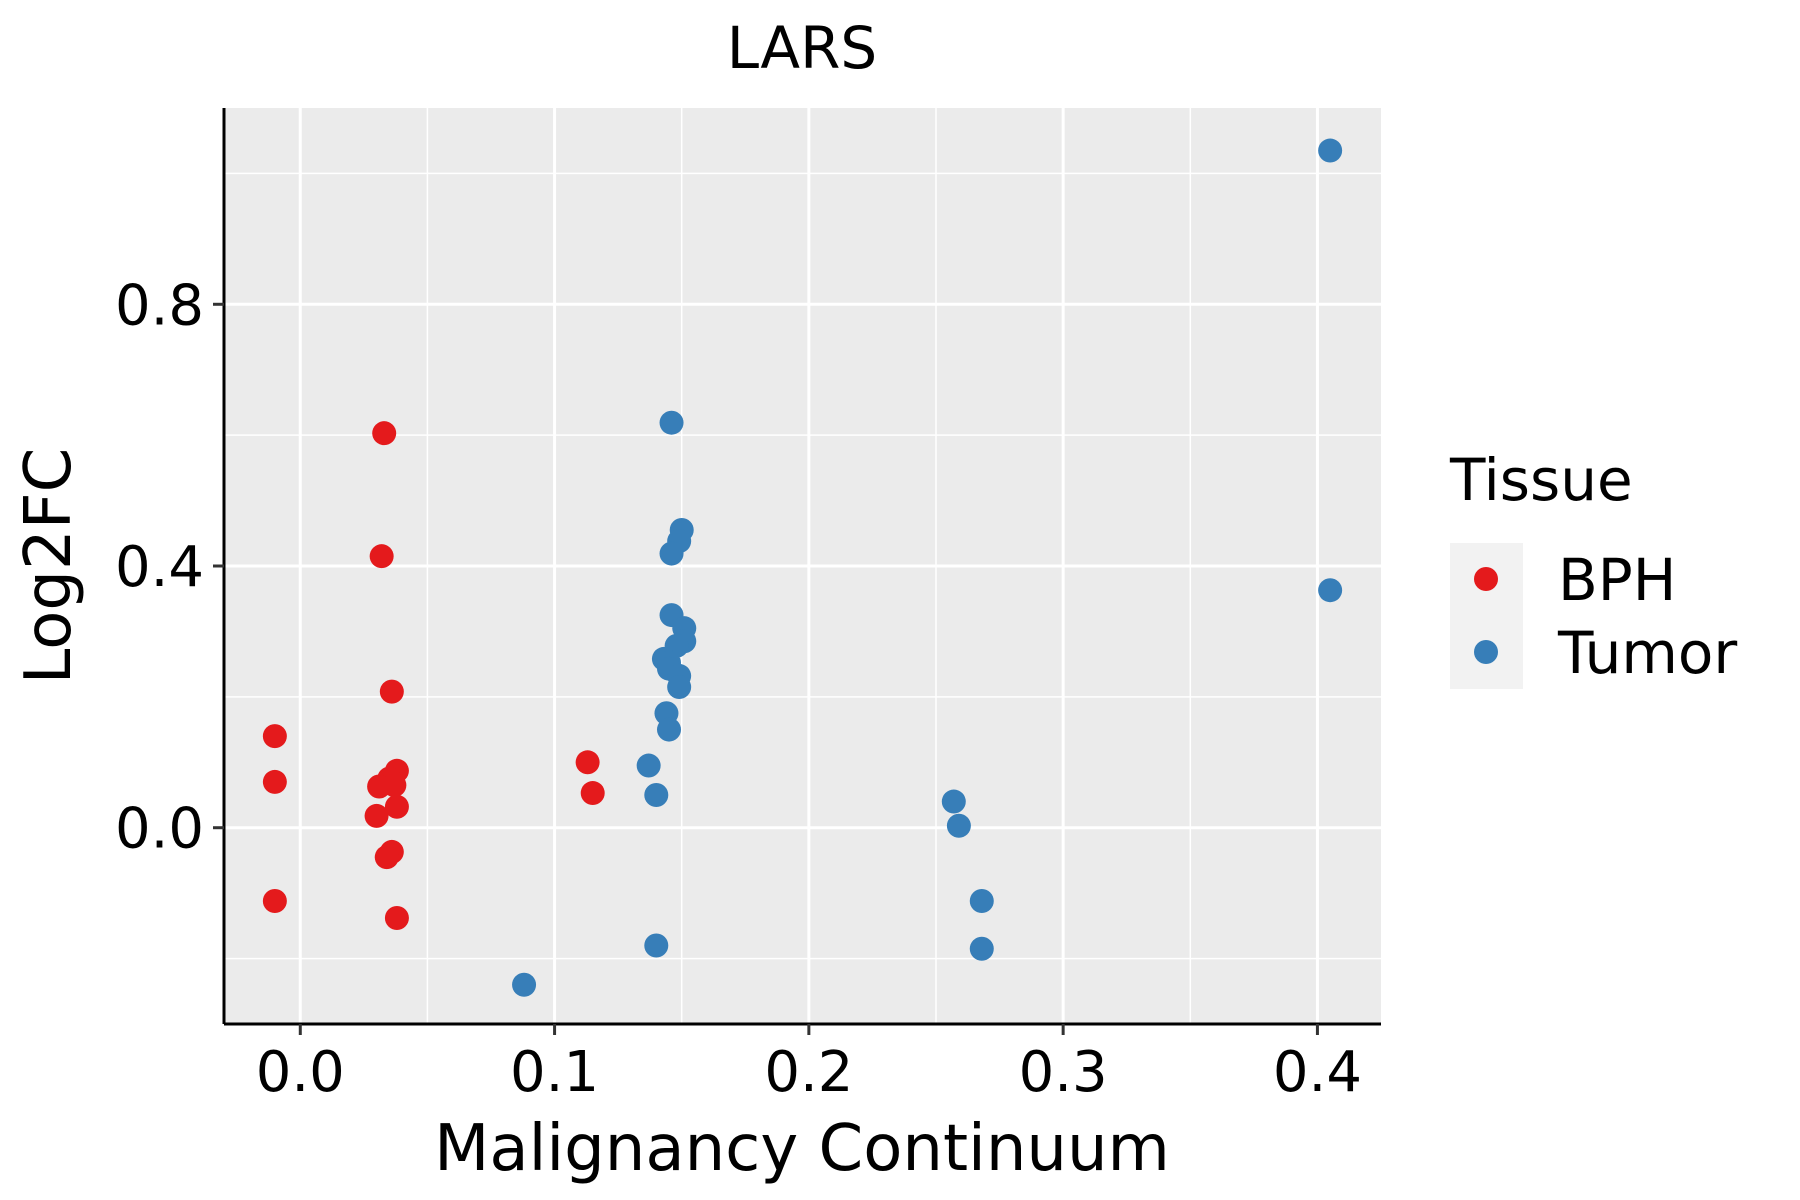  What do you see at coordinates (1647, 653) in the screenshot?
I see `legend-label-tumor: Tumor` at bounding box center [1647, 653].